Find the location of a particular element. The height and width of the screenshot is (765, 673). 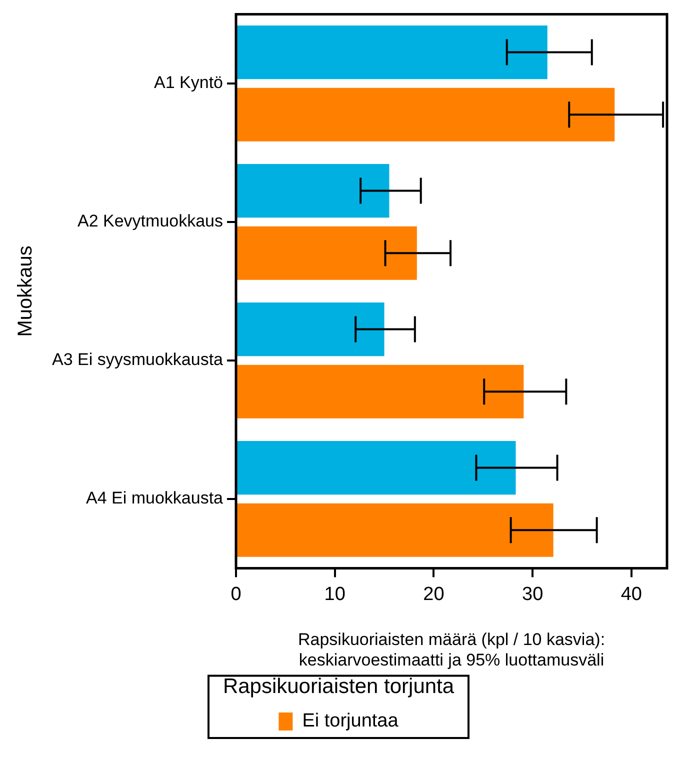

x-tick-label: 30 is located at coordinates (533, 594).